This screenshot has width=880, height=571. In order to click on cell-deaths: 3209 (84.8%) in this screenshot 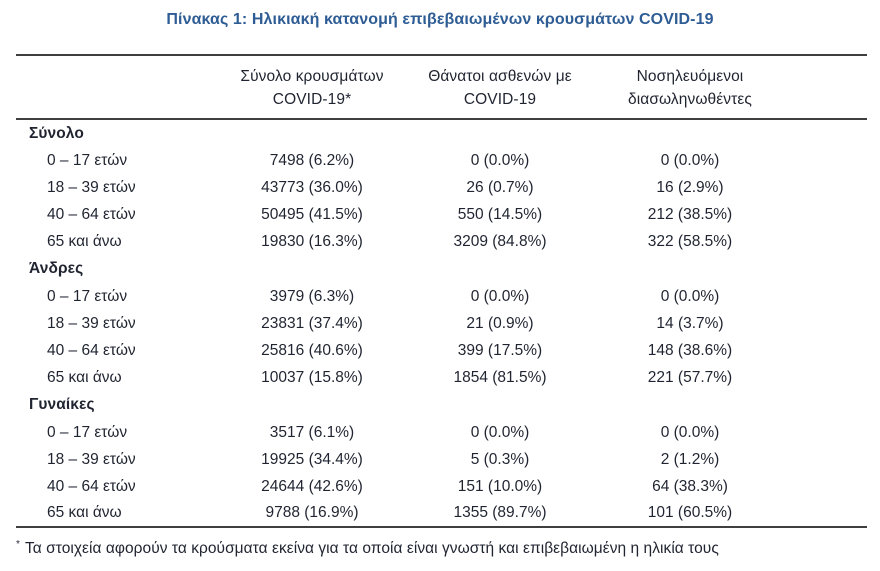, I will do `click(500, 241)`.